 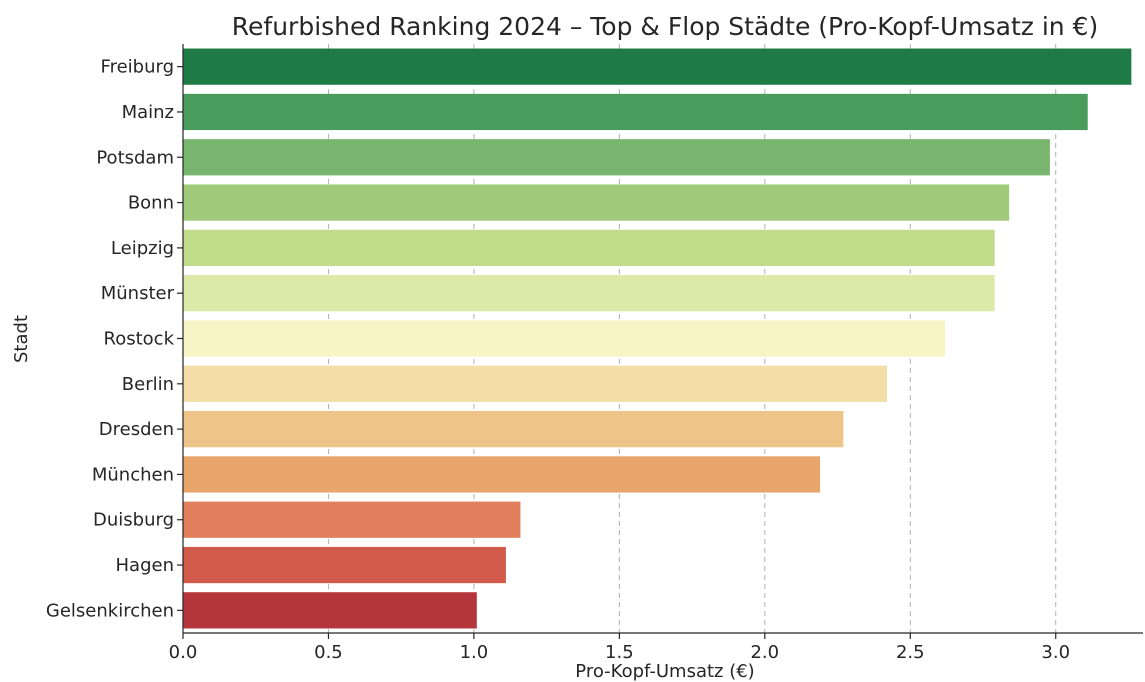 What do you see at coordinates (136, 429) in the screenshot?
I see `y-tick-label: Dresden` at bounding box center [136, 429].